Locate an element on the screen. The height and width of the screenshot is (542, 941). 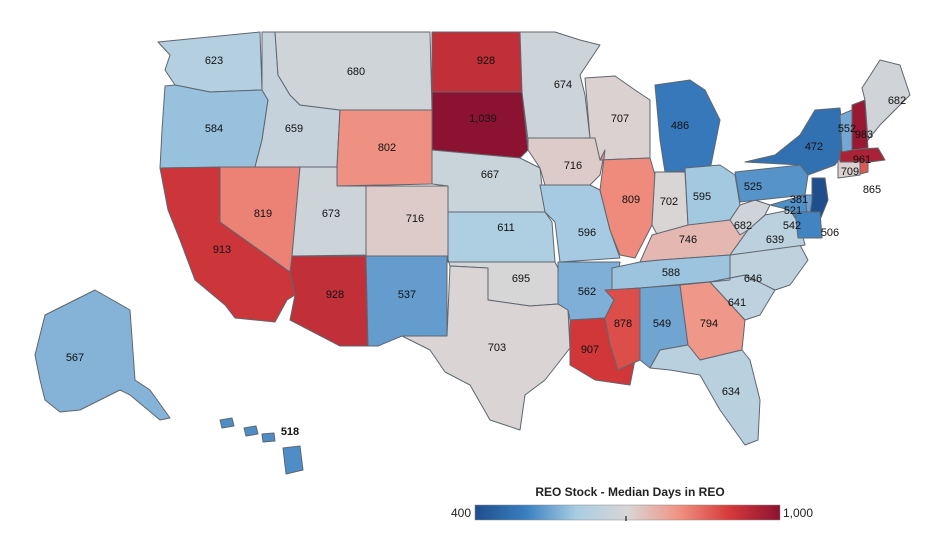
state-ak is located at coordinates (102, 355).